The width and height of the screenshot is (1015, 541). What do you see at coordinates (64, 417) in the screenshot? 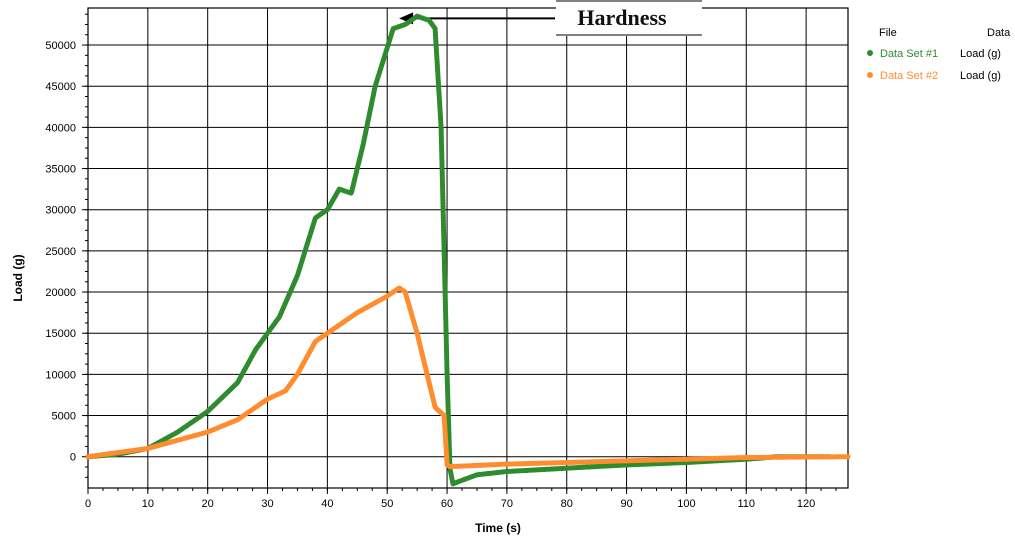
I see `y-tick-label: 5000` at bounding box center [64, 417].